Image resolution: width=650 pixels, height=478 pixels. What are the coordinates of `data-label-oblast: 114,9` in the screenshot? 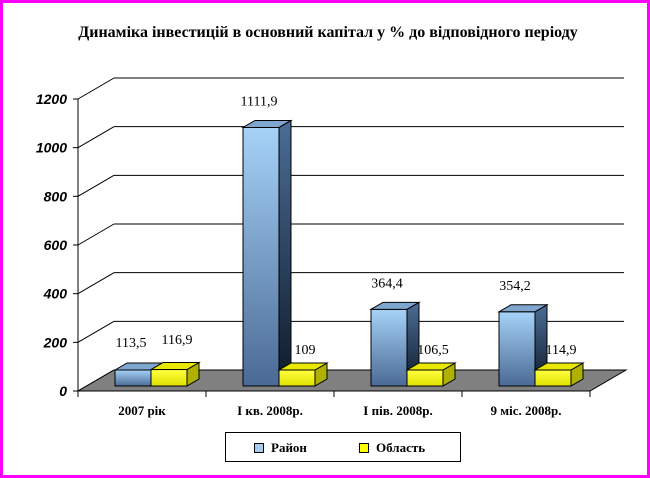 It's located at (561, 350).